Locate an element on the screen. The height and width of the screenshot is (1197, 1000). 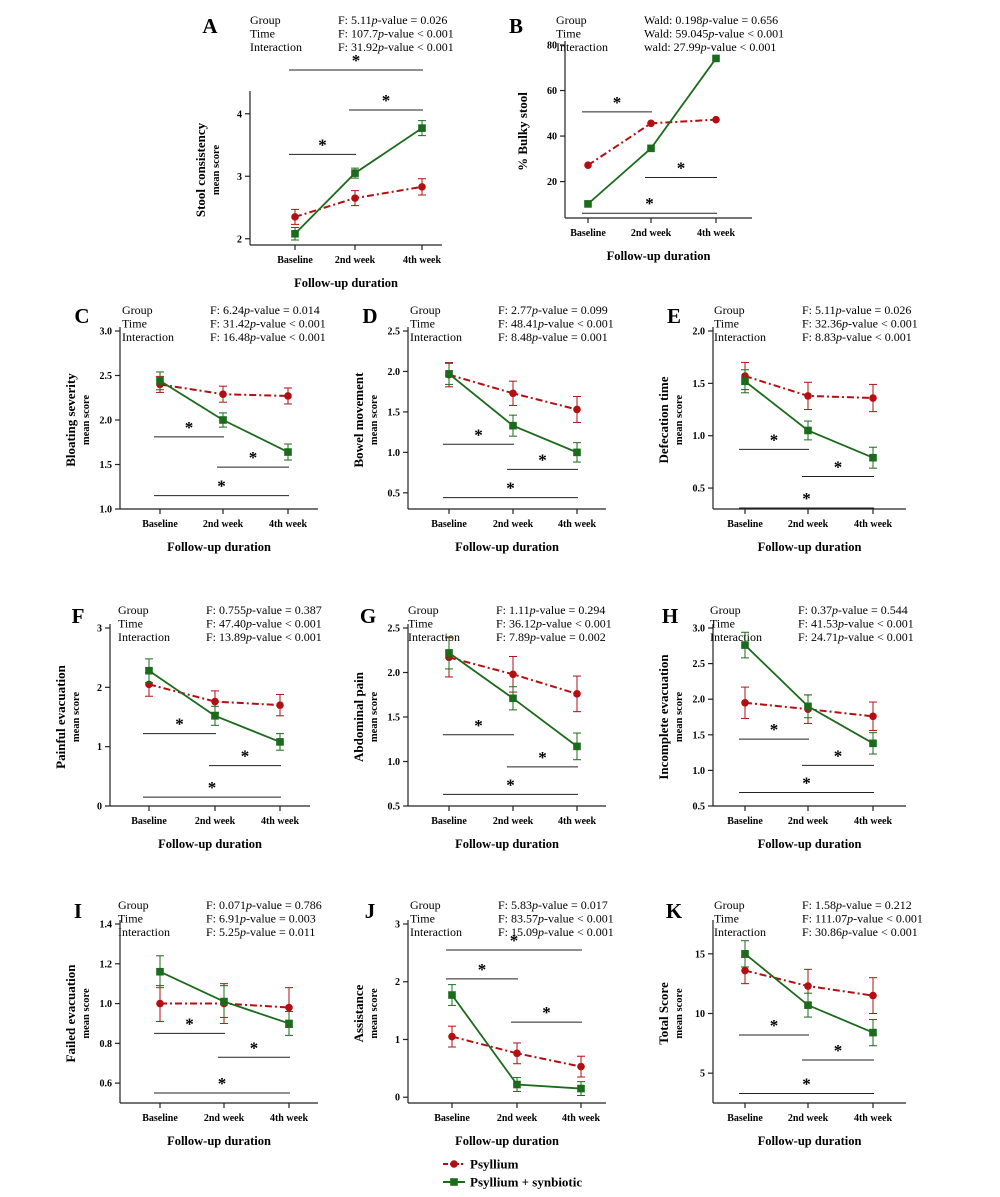
stat-value: F: 30.86p-value < 0.001 is located at coordinates (860, 932).